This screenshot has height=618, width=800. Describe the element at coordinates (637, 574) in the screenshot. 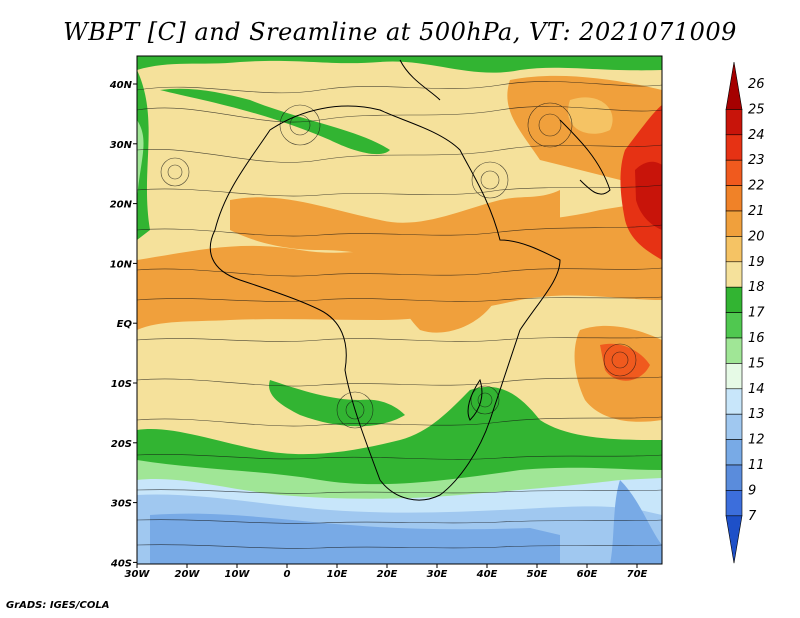

I see `longitude-label: 70E` at that location.